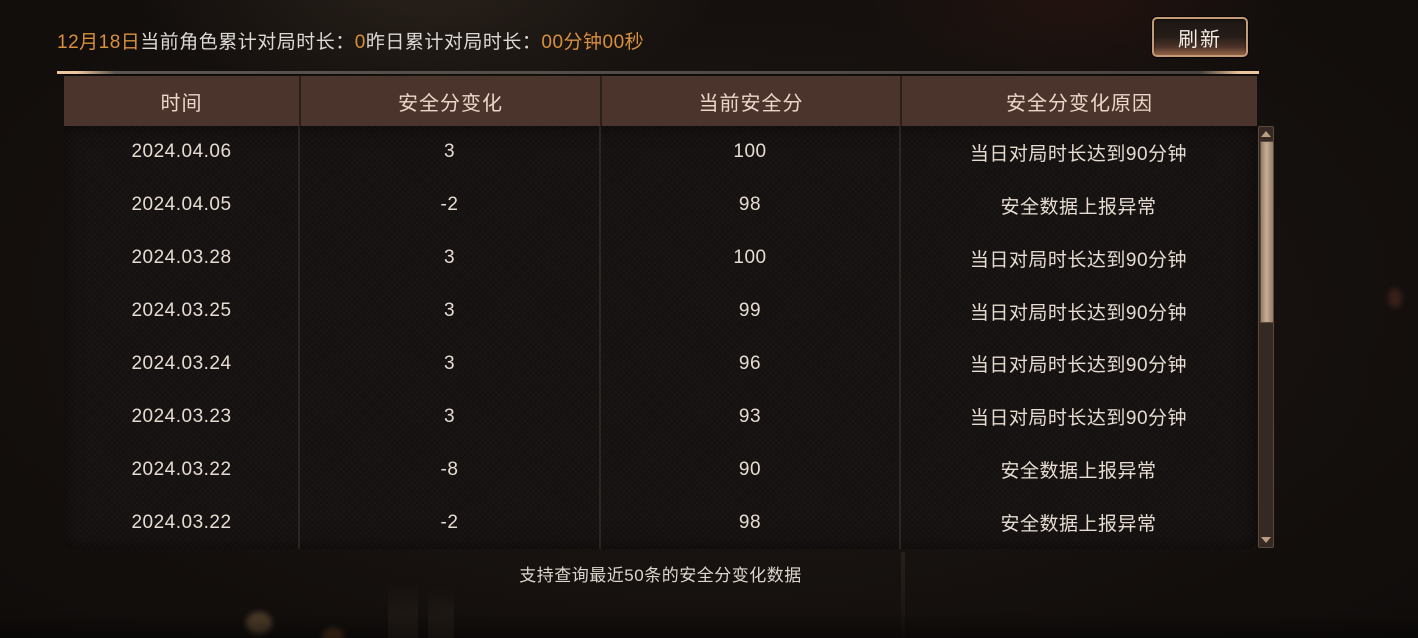 This screenshot has height=638, width=1418. What do you see at coordinates (360, 42) in the screenshot?
I see `today-playtime-value: 0` at bounding box center [360, 42].